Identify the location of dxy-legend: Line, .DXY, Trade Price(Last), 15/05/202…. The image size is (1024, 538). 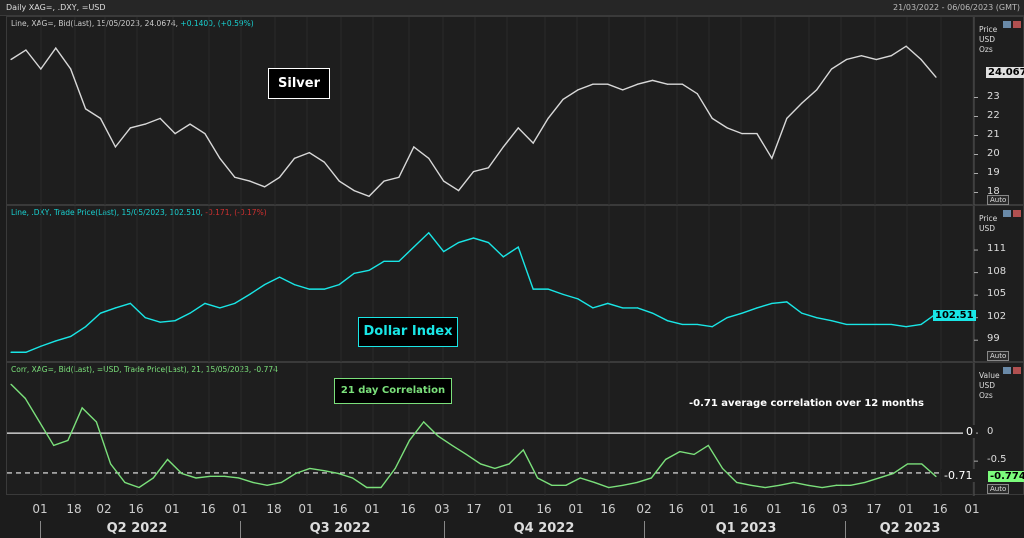
(139, 212).